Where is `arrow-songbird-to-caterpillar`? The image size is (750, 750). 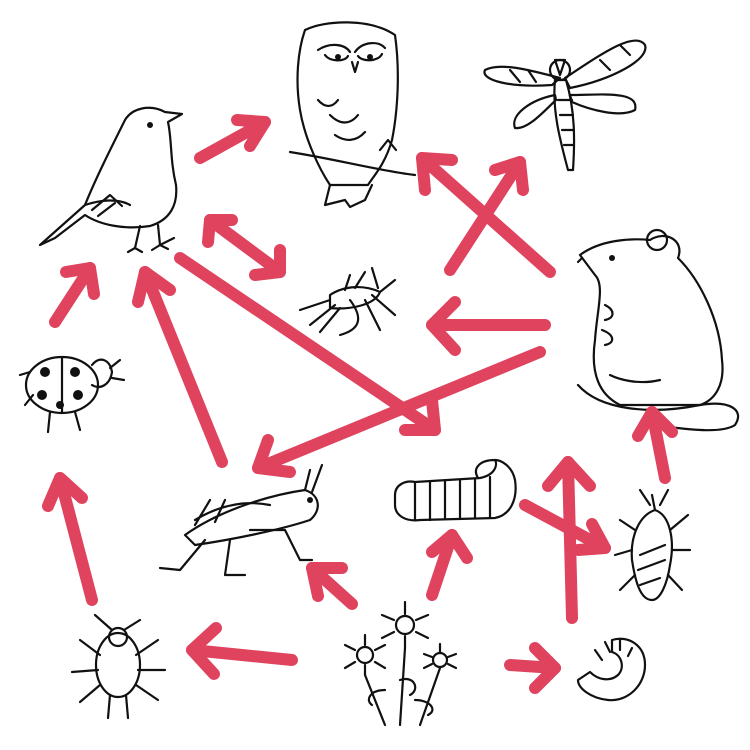
arrow-songbird-to-caterpillar is located at coordinates (307, 344).